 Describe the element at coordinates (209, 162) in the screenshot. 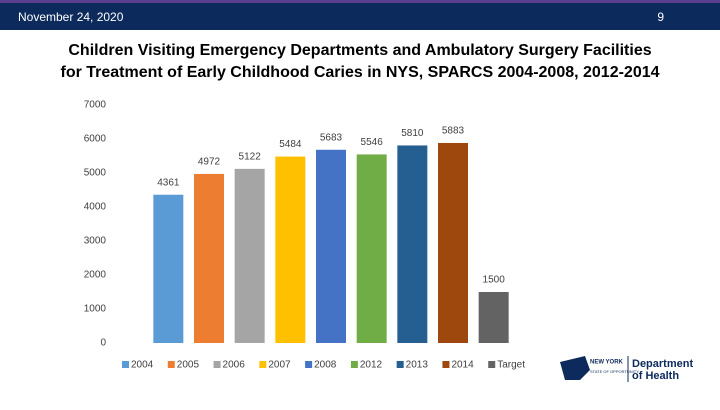

I see `data-label: 4972` at that location.